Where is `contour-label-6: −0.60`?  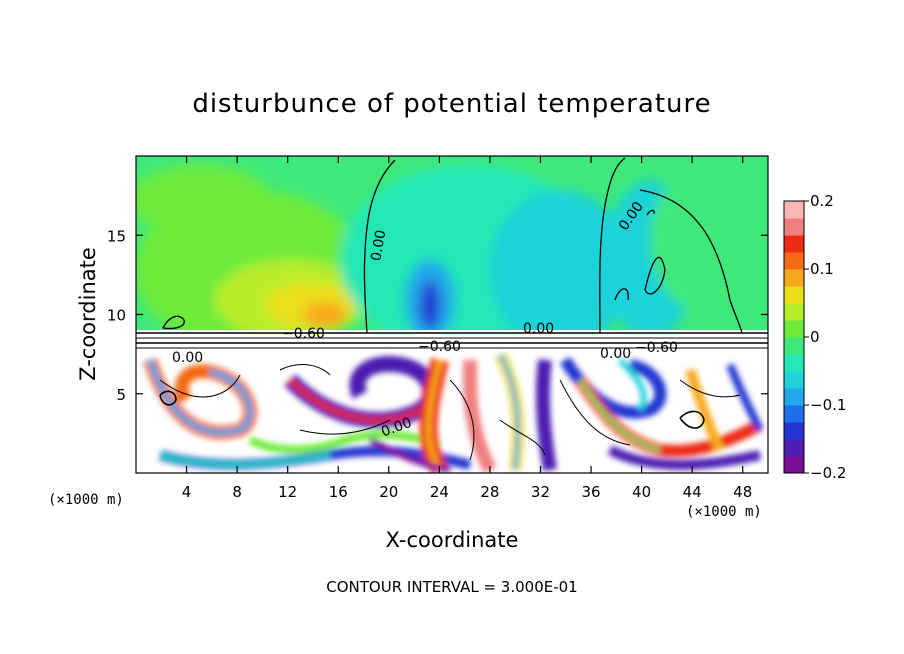
contour-label-6: −0.60 is located at coordinates (439, 347).